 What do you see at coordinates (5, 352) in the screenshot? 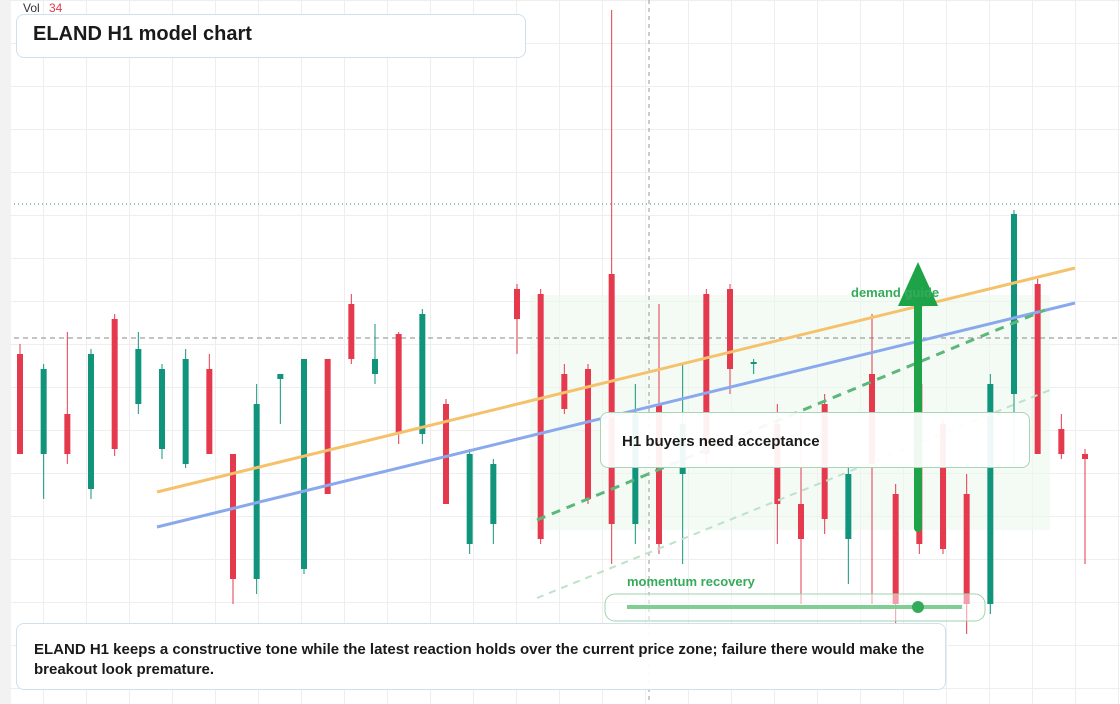
I see `left-rail` at bounding box center [5, 352].